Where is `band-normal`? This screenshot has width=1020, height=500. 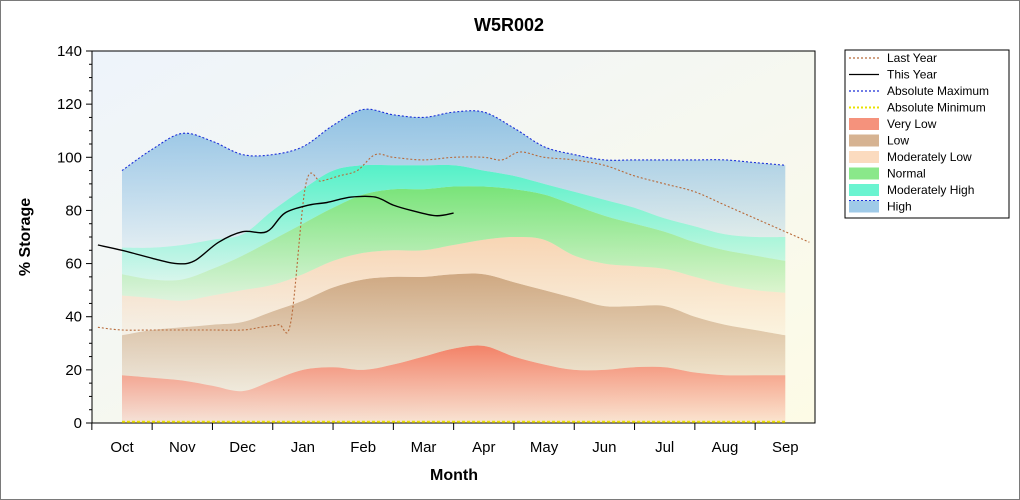 band-normal is located at coordinates (454, 243).